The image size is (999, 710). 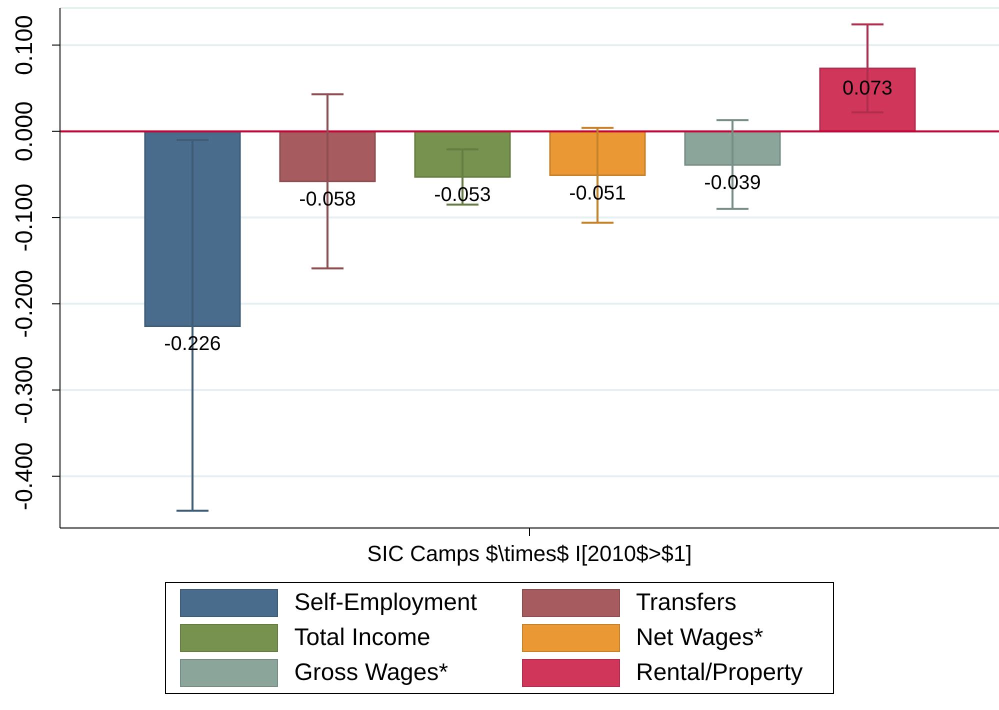 I want to click on y-tick-label: -0.300, so click(x=24, y=390).